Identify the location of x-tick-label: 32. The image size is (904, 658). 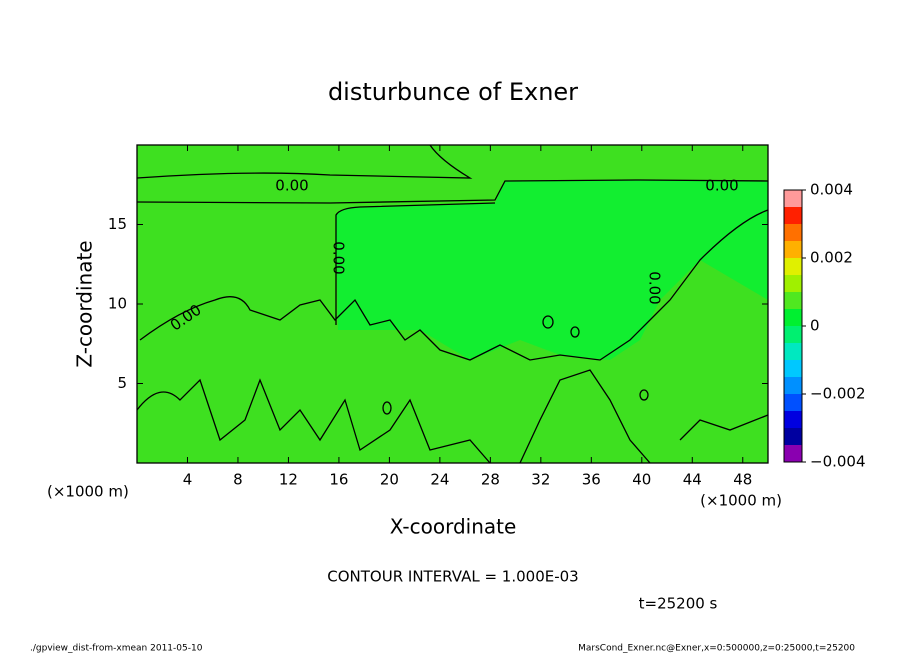
(540, 480).